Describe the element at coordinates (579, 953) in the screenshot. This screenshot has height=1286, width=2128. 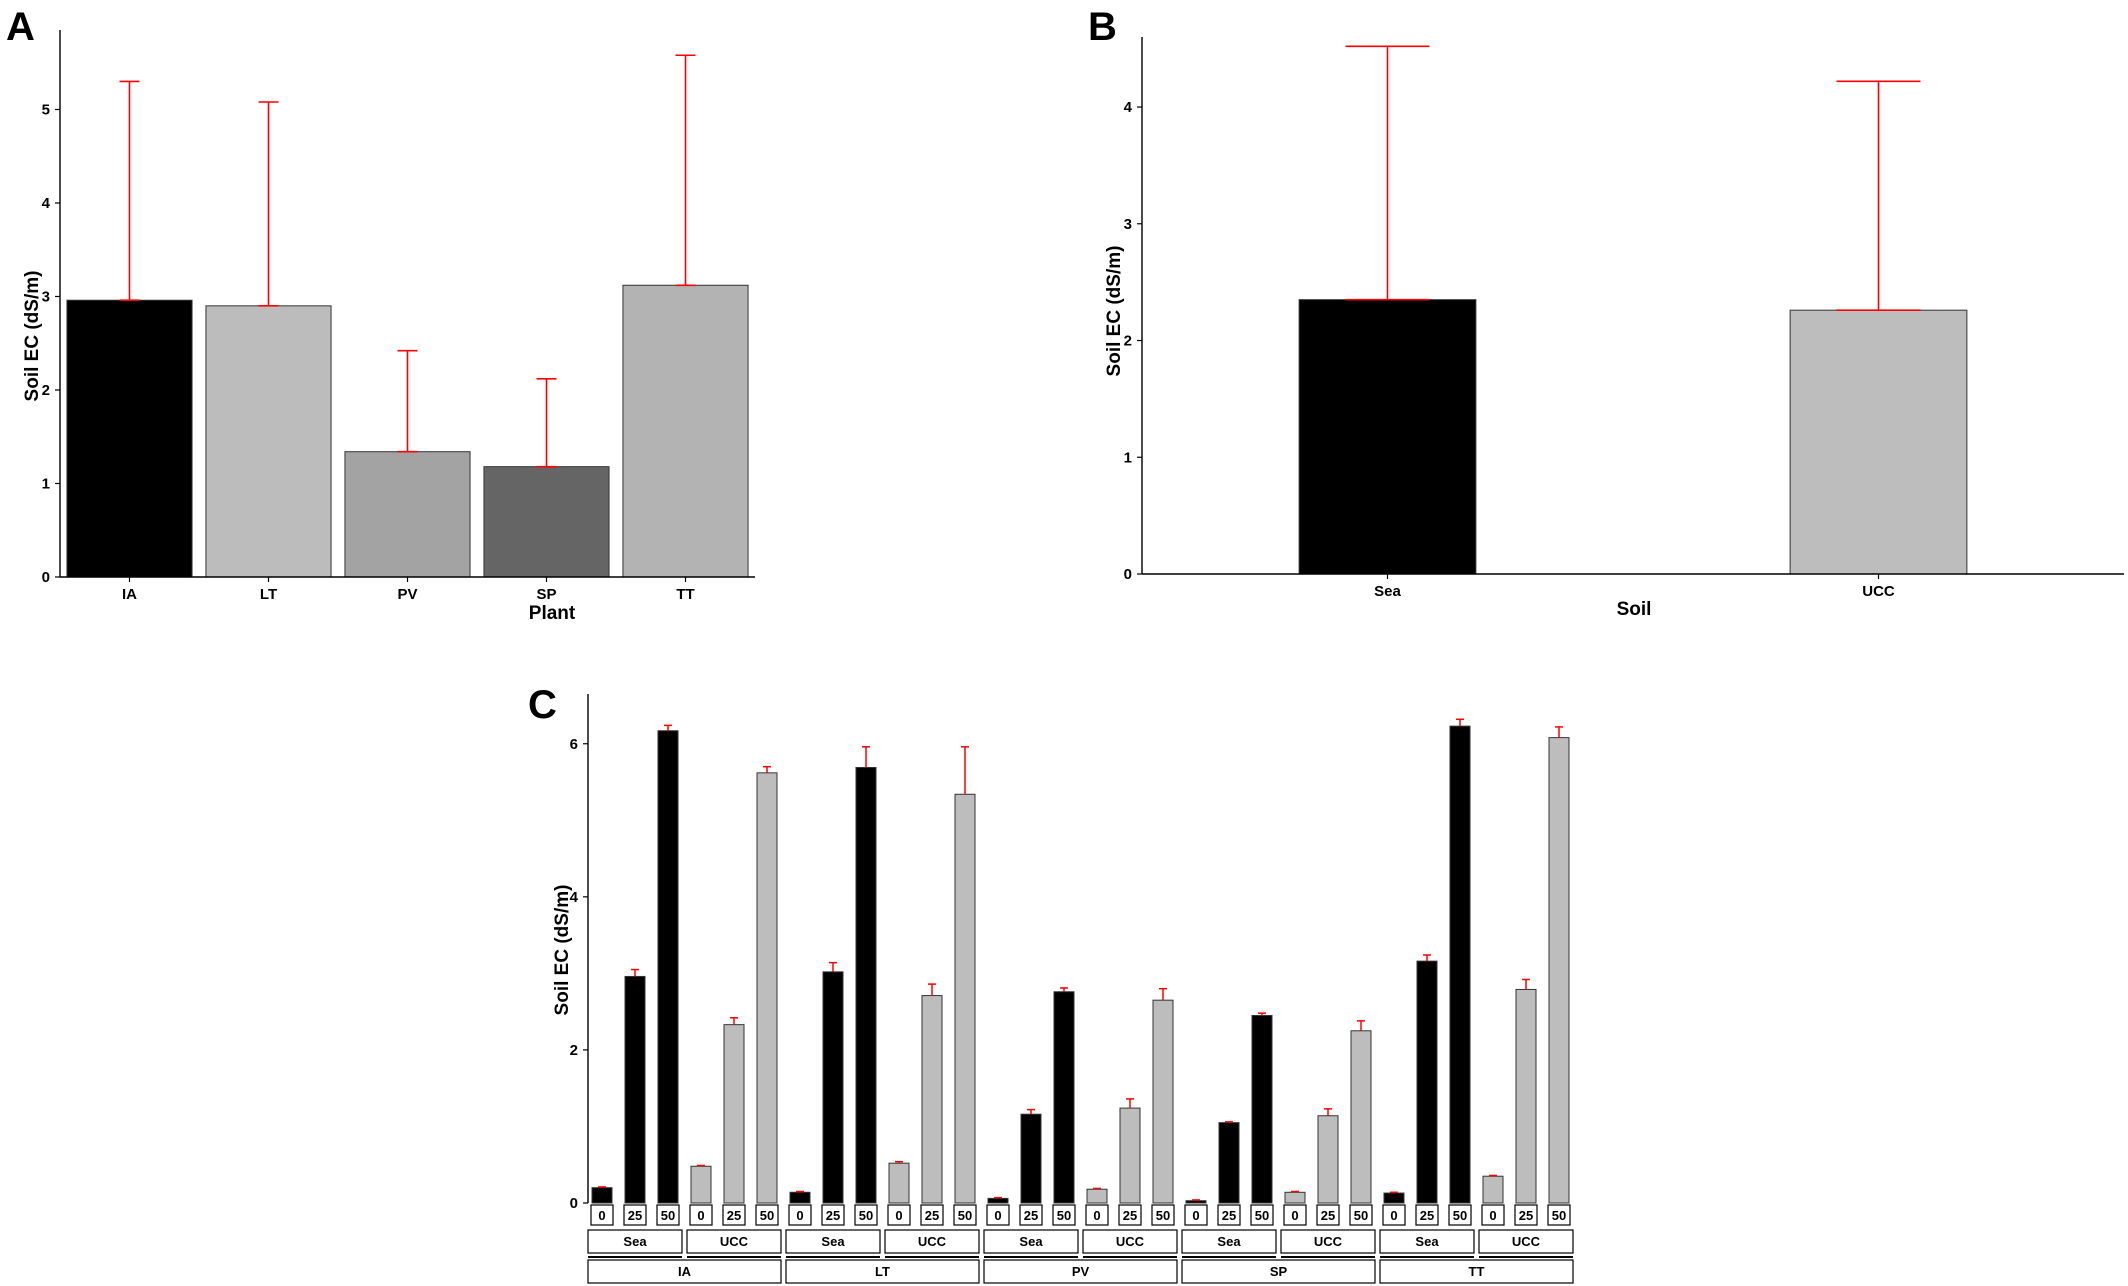
I see `panel-c-axes: 0 2 4 6` at that location.